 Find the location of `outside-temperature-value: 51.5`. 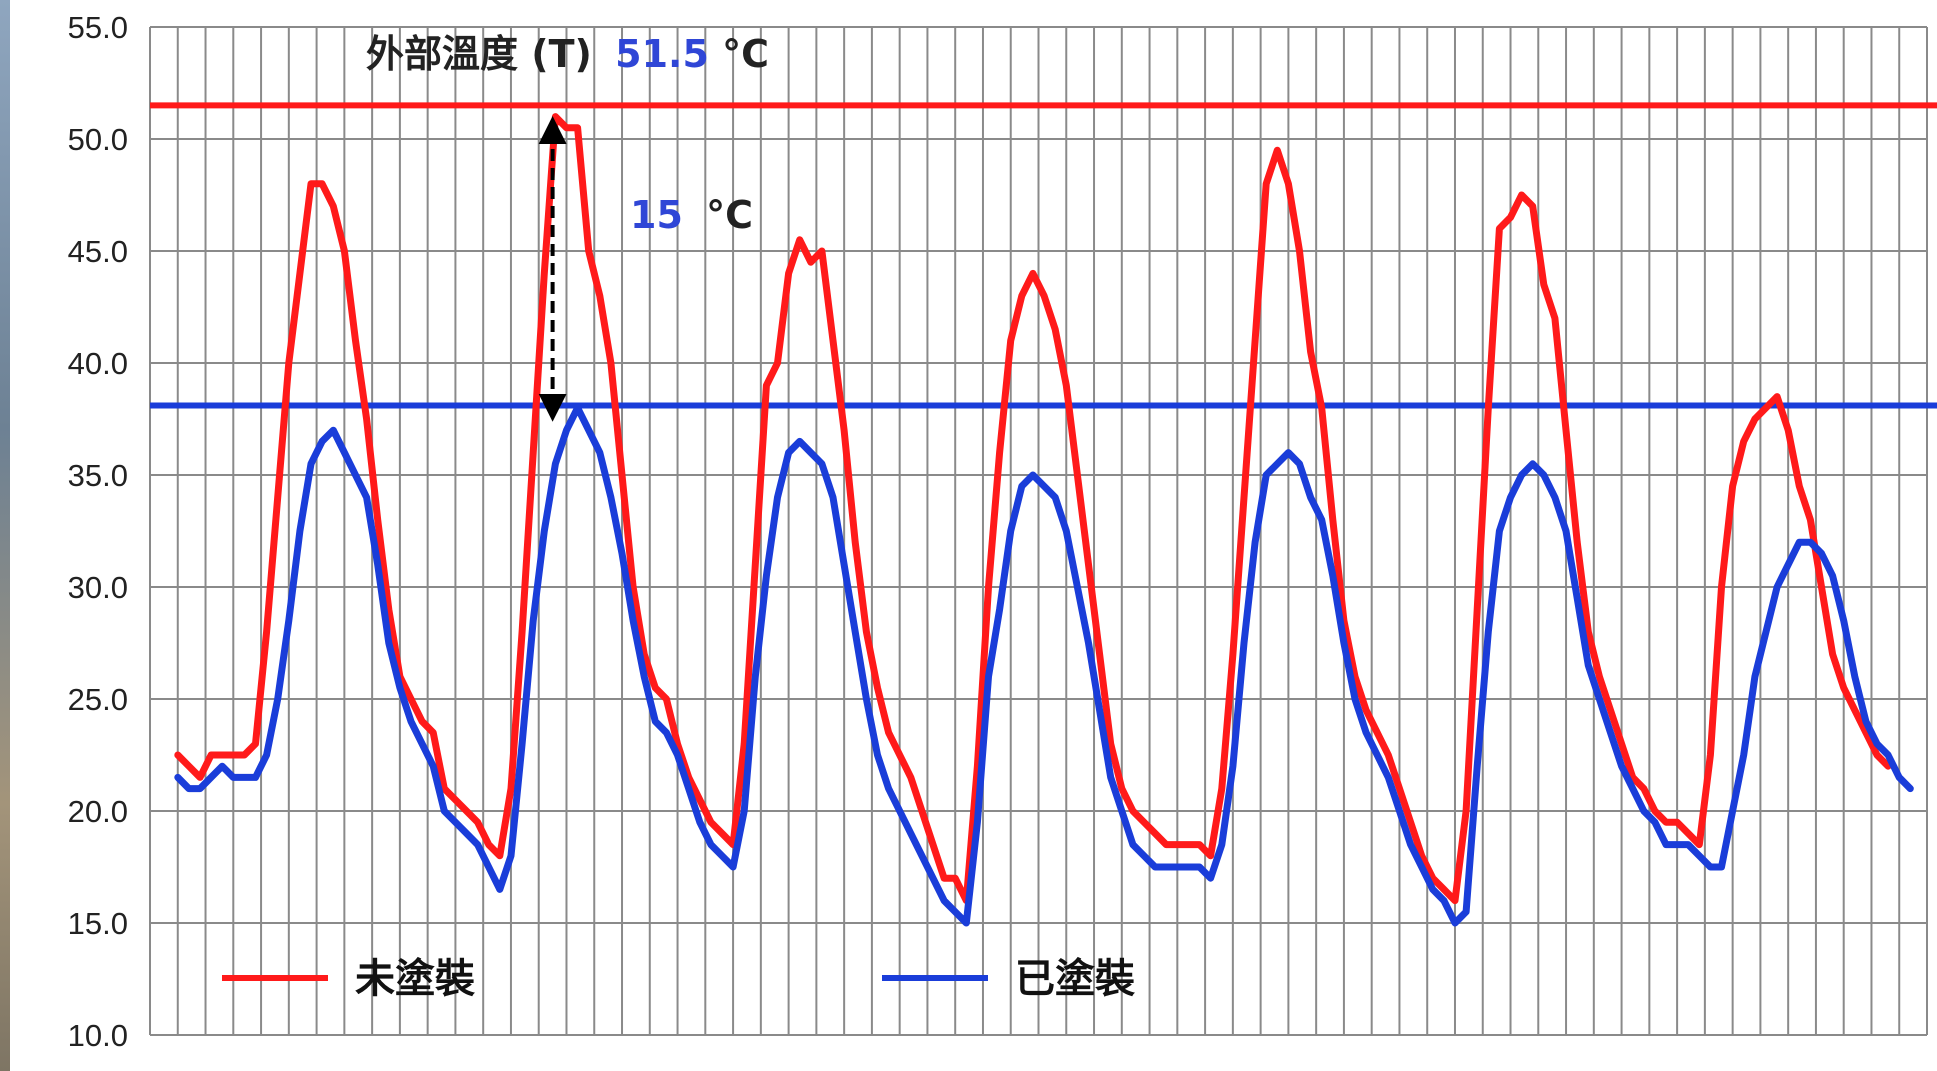

outside-temperature-value: 51.5 is located at coordinates (662, 54).